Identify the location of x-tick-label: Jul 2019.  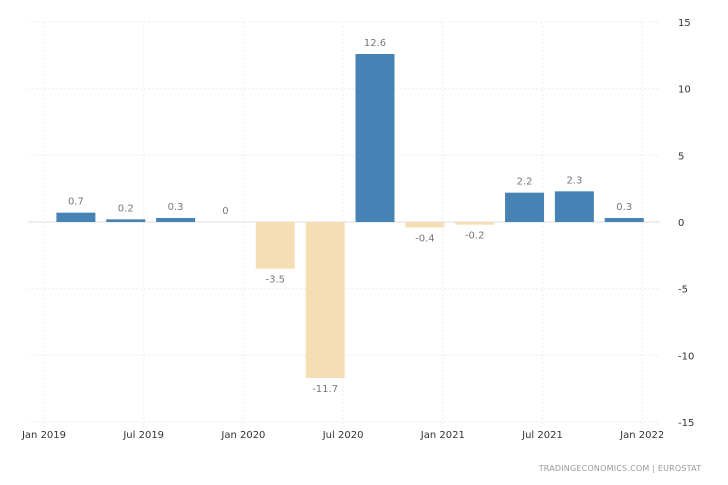
(143, 435).